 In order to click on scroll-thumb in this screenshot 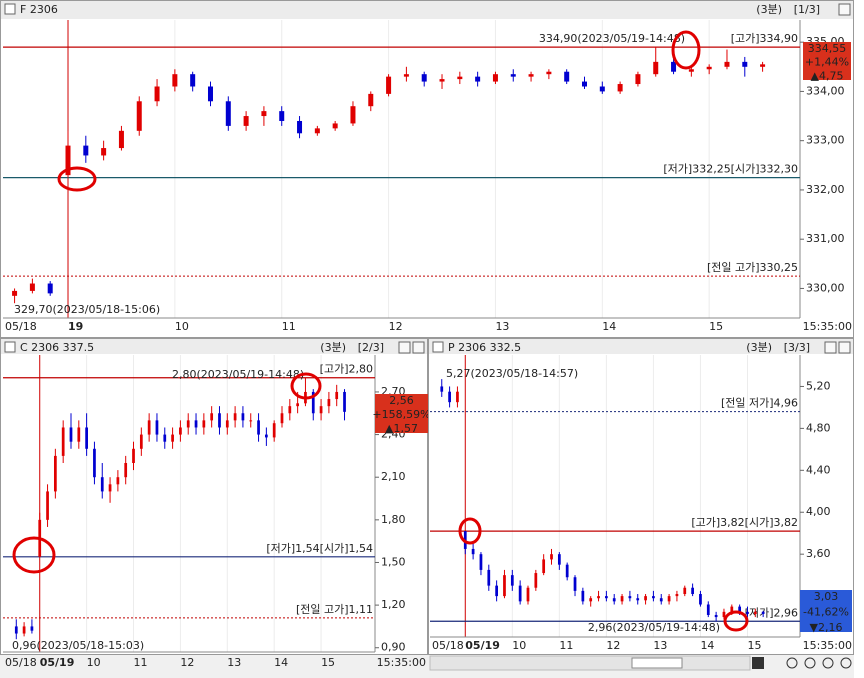, I will do `click(657, 663)`.